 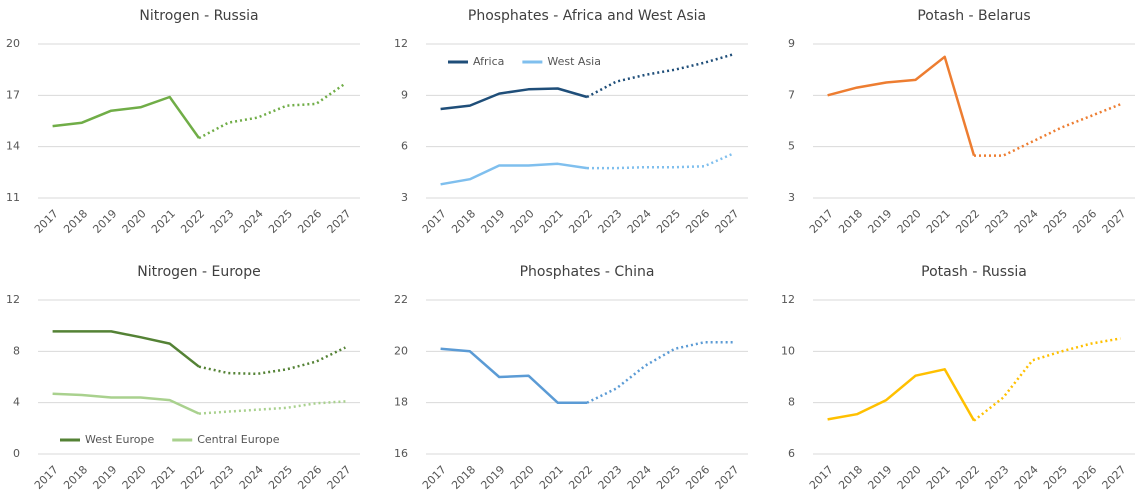 I want to click on y-tick-label: 5, so click(x=791, y=146).